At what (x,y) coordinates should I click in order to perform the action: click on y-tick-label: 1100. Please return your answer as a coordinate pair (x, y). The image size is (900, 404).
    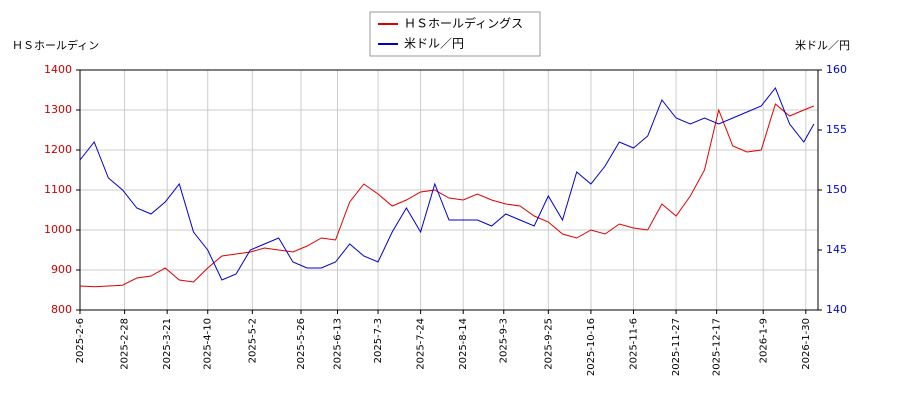
    Looking at the image, I should click on (58, 189).